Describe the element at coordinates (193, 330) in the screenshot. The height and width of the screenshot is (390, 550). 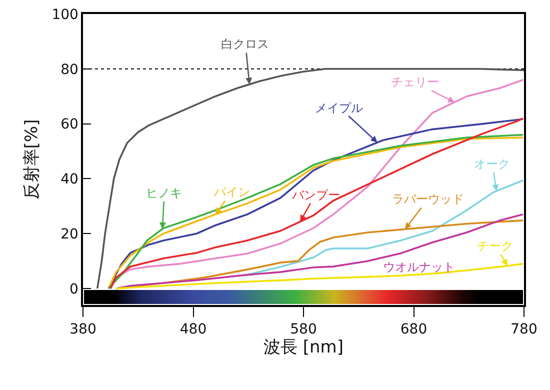
I see `x-tick-label: 480` at that location.